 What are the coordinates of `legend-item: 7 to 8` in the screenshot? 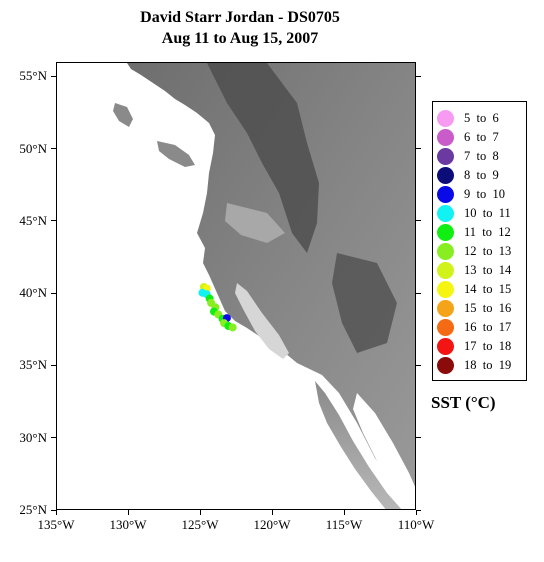 It's located at (468, 156).